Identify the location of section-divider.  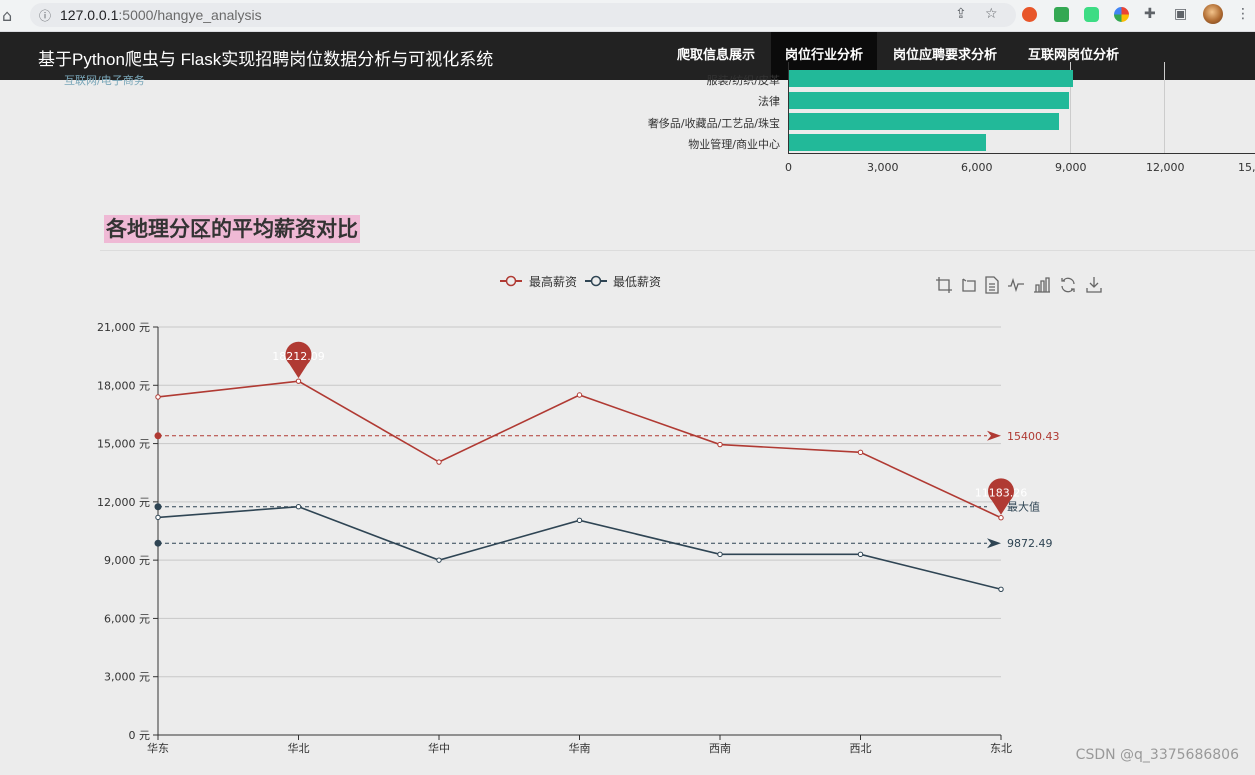
(677, 250).